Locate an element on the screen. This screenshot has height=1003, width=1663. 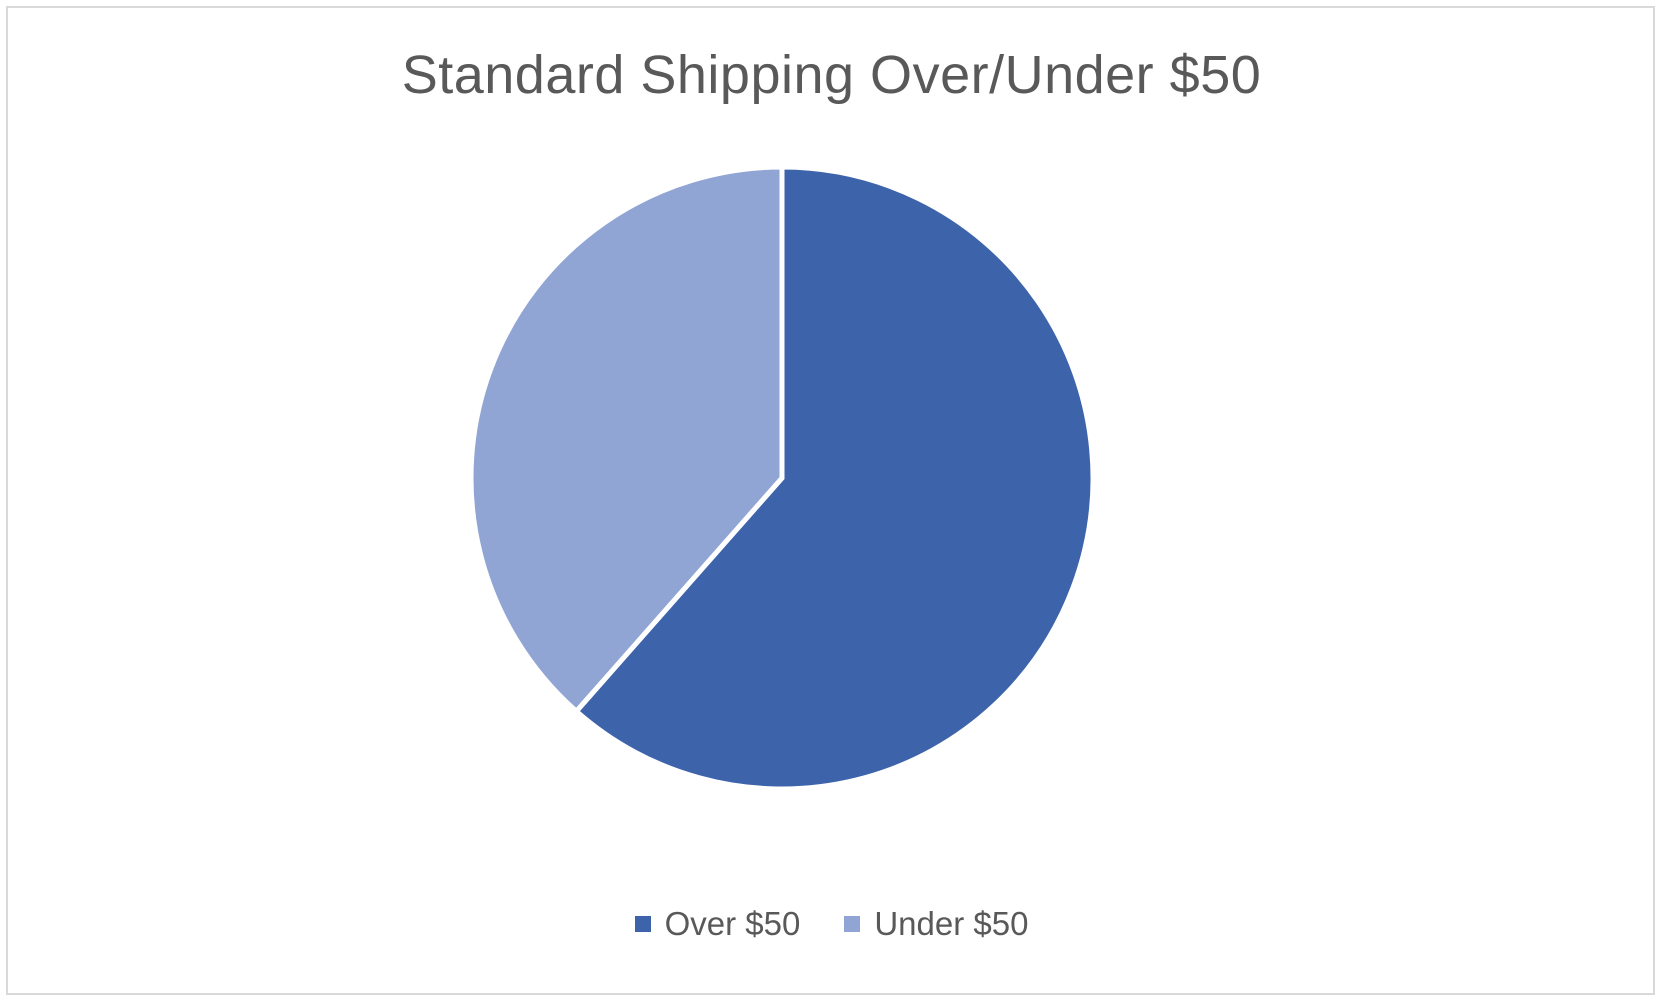
legend-item-over-50: Over $50 is located at coordinates (717, 924).